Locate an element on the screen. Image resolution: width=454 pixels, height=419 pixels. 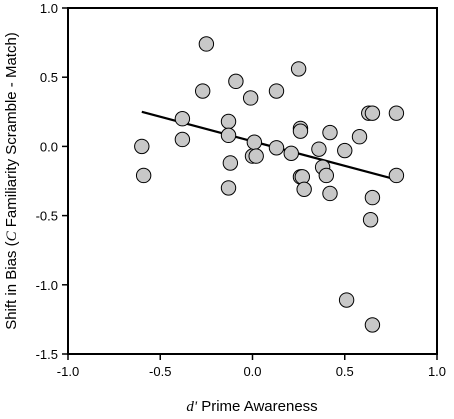
y-tick-label: 0.5 is located at coordinates (49, 77).